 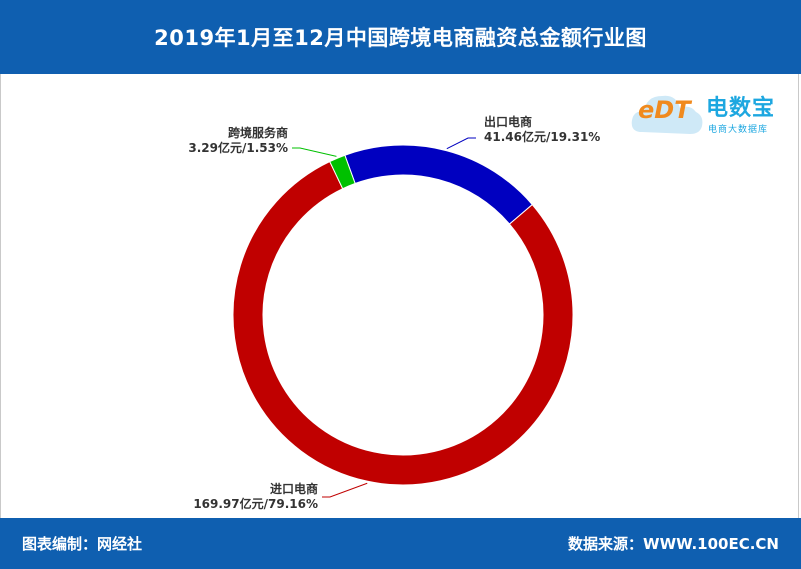 What do you see at coordinates (400, 543) in the screenshot?
I see `footer-bar: 图表编制：网经社 数据来源：WWW.100EC.CN` at bounding box center [400, 543].